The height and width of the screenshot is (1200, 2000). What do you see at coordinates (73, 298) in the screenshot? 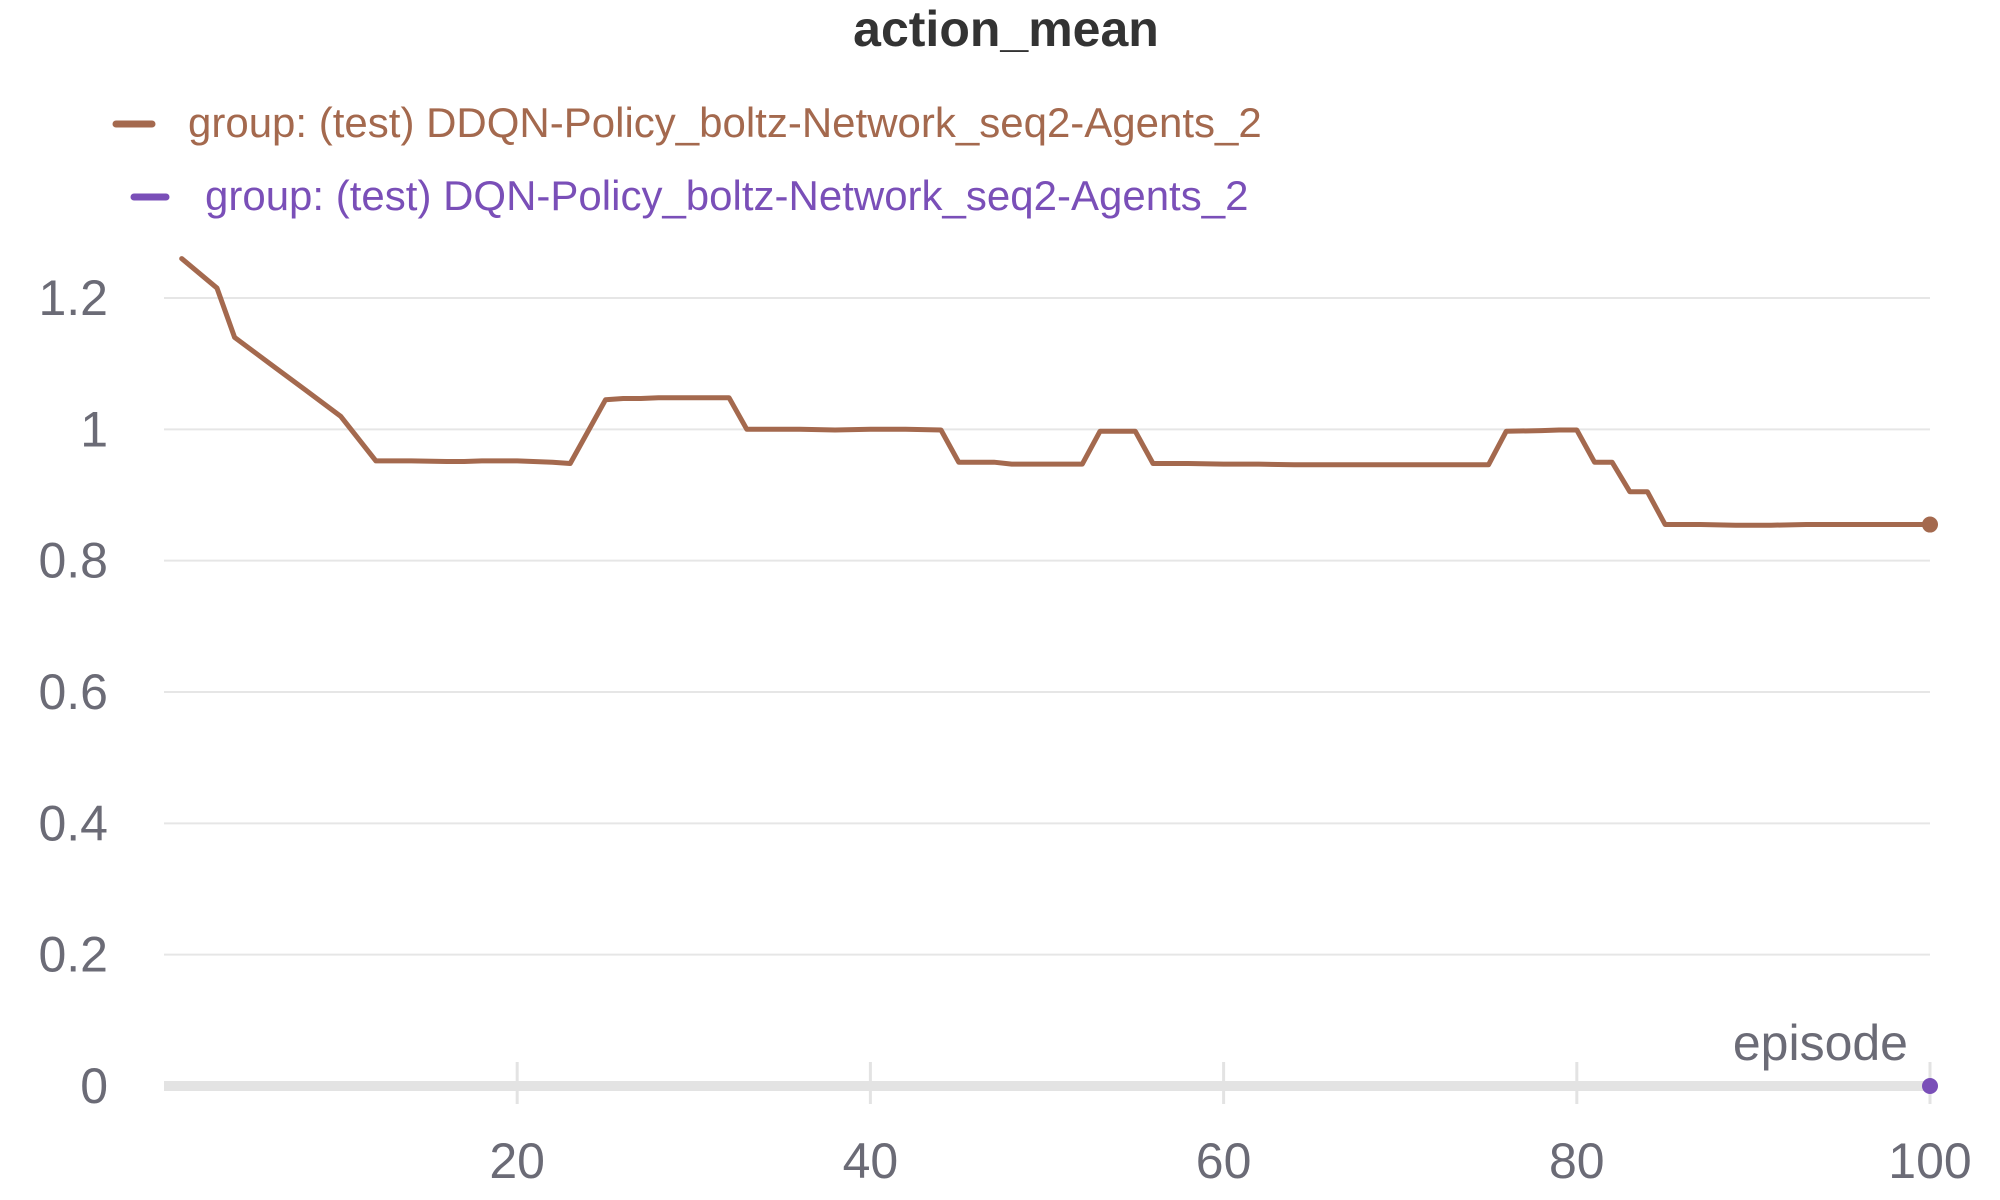
I see `y-tick-label: 1.2` at bounding box center [73, 298].